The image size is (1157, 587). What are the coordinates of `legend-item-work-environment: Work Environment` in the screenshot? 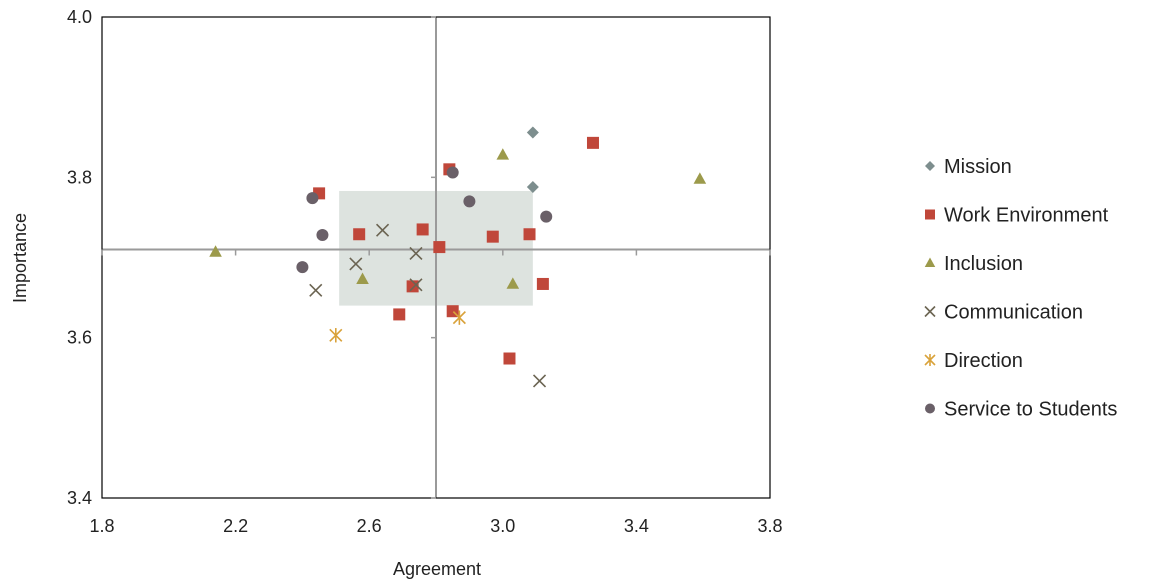 It's located at (1017, 216).